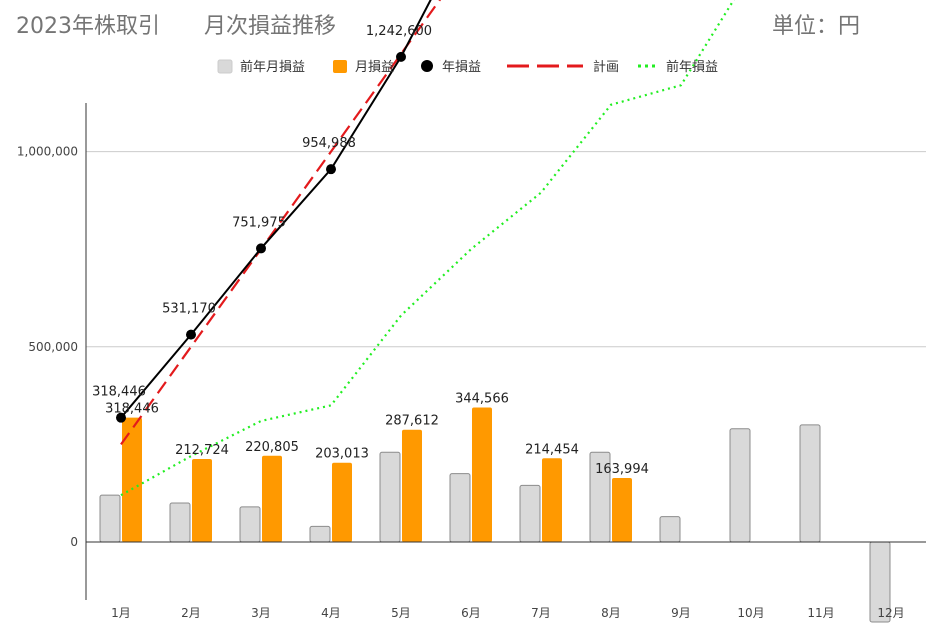 The width and height of the screenshot is (942, 628). I want to click on x-tick-label: 12月, so click(890, 613).